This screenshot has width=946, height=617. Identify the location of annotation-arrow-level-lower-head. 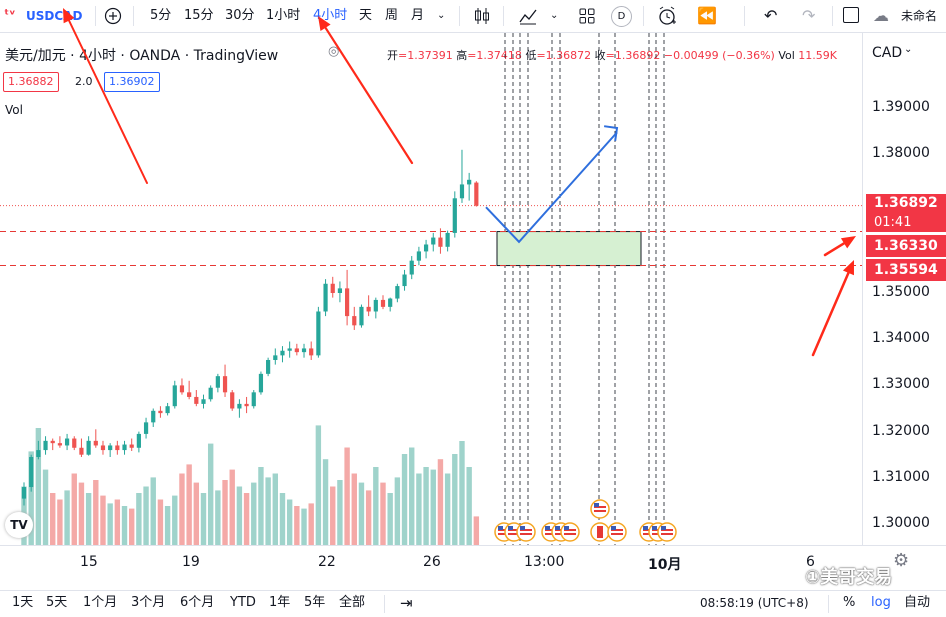
(848, 268).